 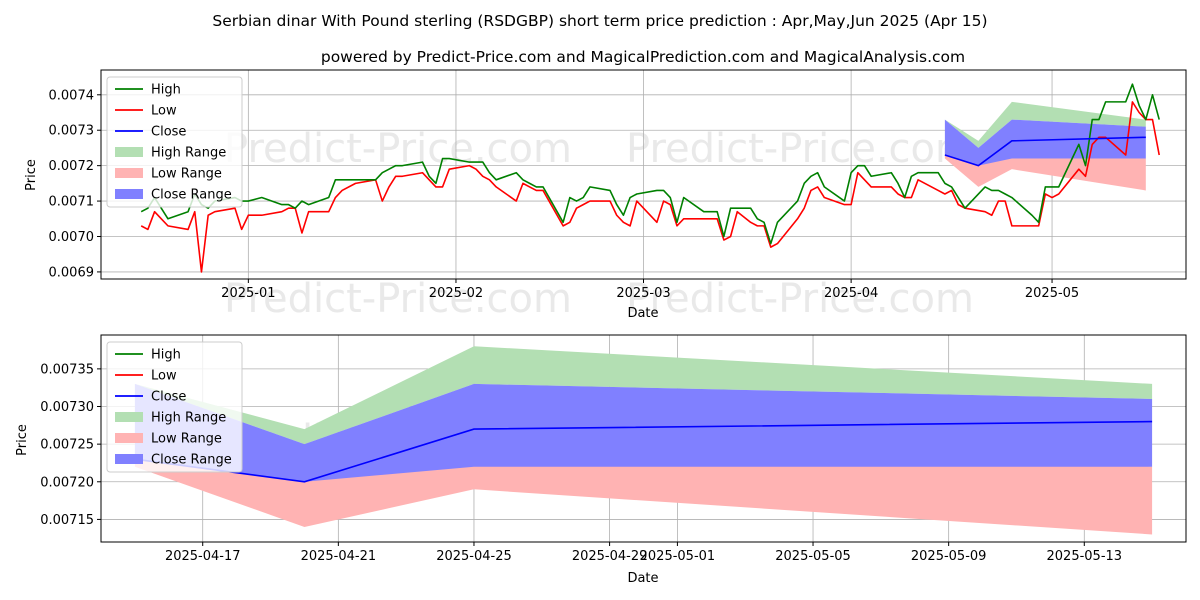 What do you see at coordinates (248, 293) in the screenshot?
I see `x-tick-label: 2025-01` at bounding box center [248, 293].